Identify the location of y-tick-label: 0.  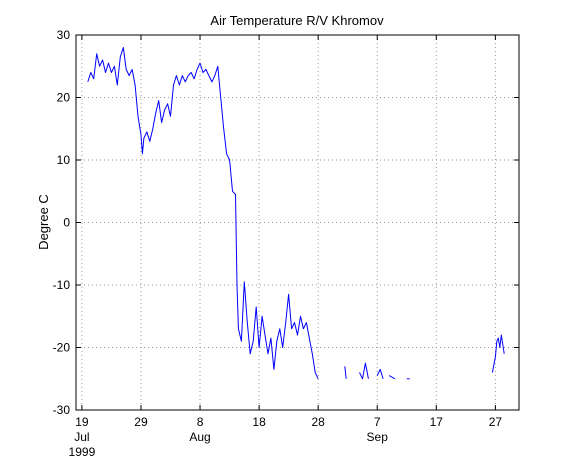
(66, 223).